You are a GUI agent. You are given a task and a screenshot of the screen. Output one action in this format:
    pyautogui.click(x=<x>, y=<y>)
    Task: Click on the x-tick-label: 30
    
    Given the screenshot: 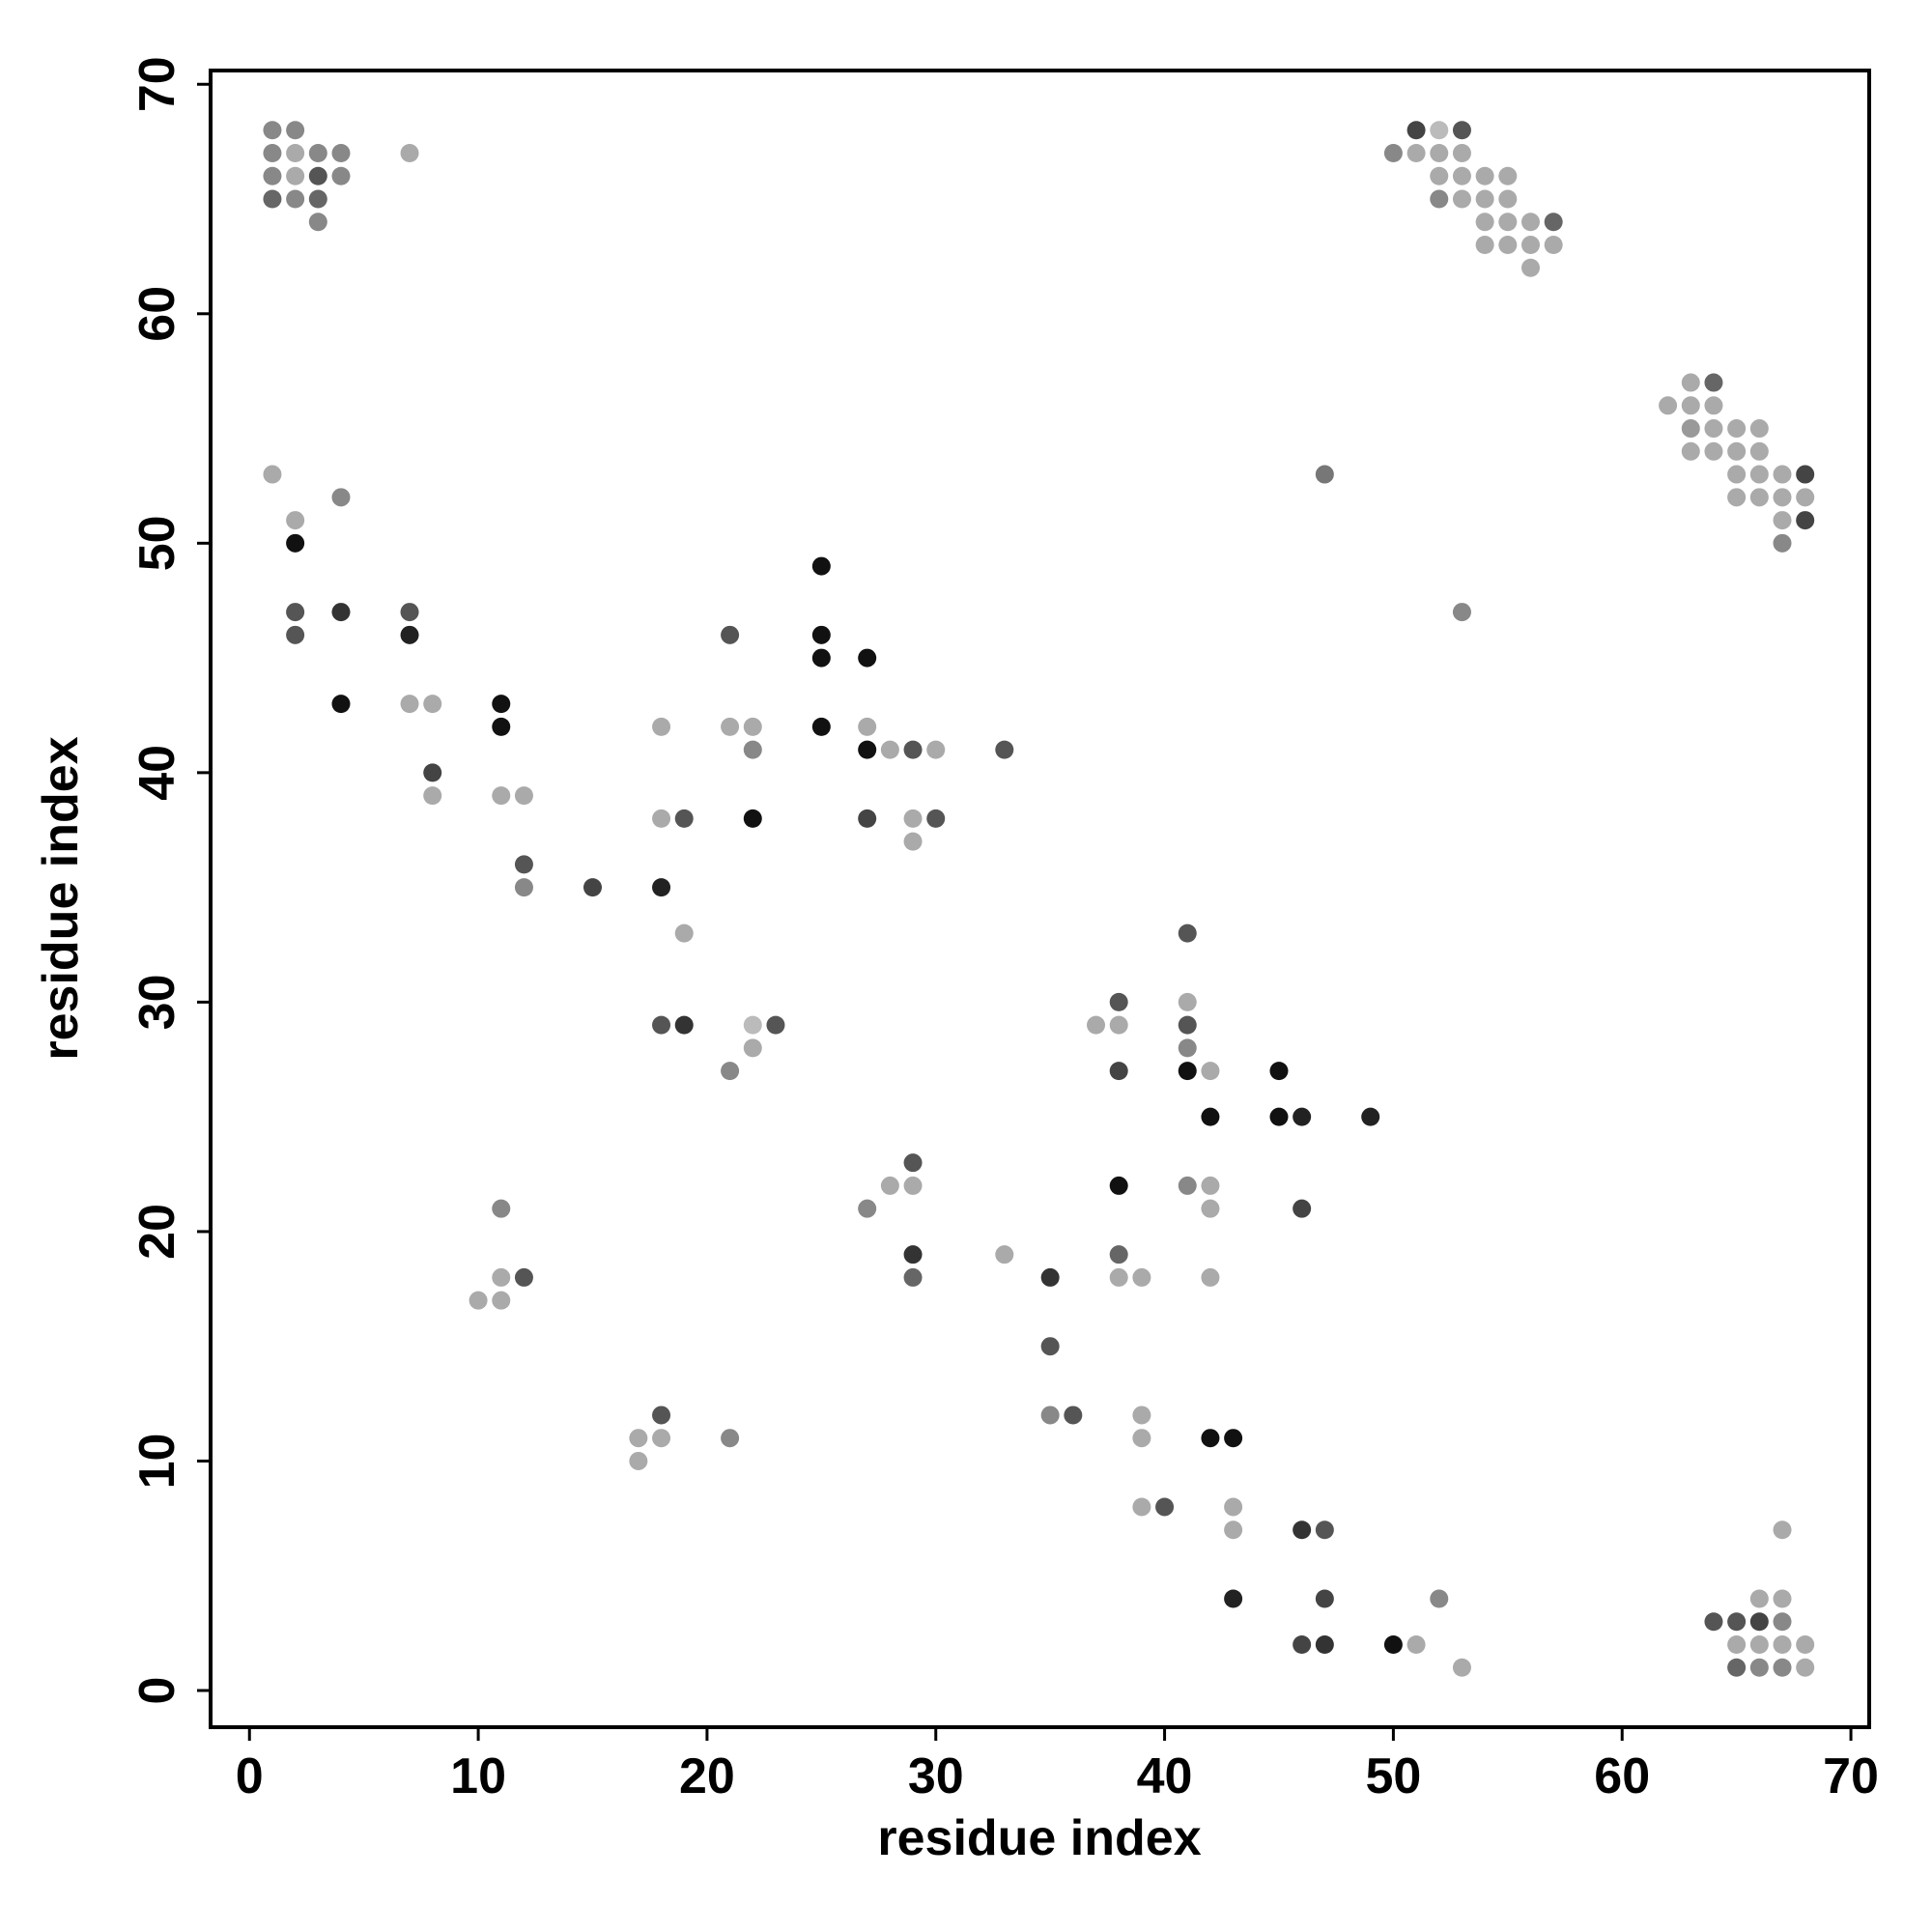 What is the action you would take?
    pyautogui.click(x=936, y=1776)
    